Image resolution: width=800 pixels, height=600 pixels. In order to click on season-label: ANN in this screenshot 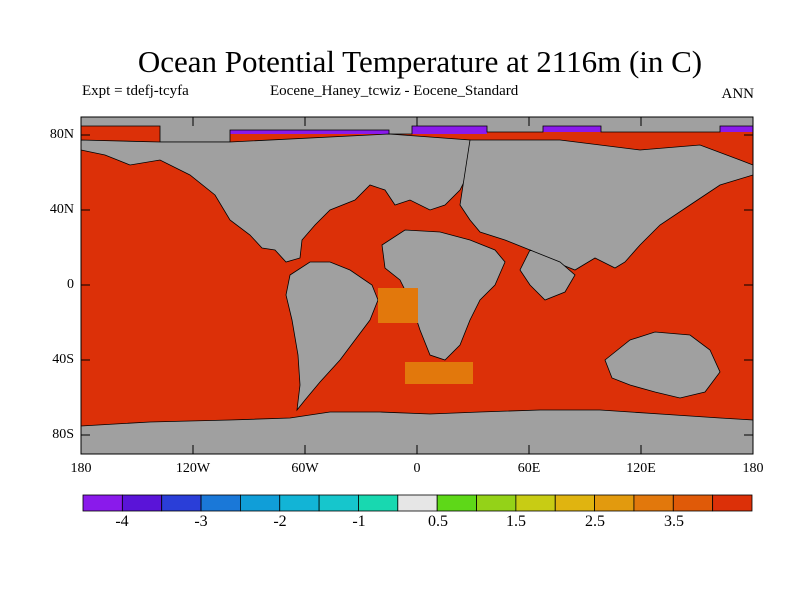, I will do `click(738, 94)`.